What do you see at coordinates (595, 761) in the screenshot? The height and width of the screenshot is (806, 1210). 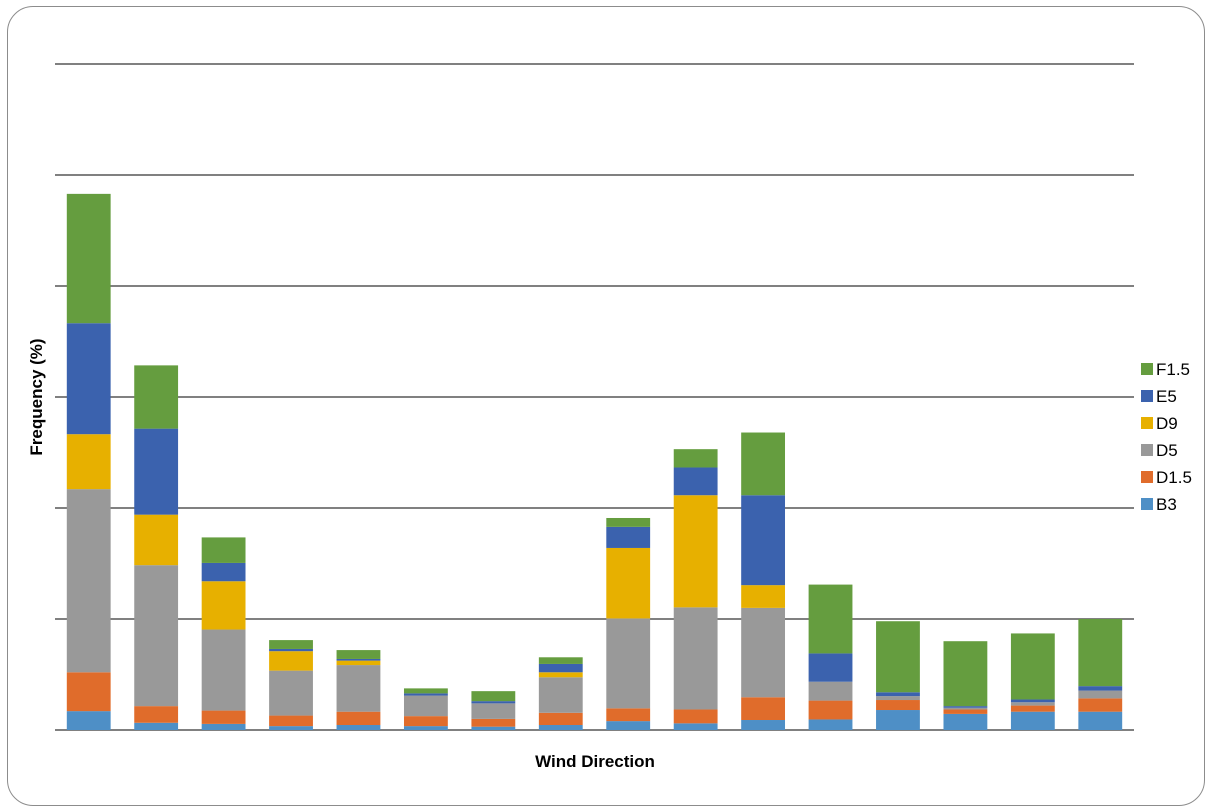 I see `x-axis-title: Wind Direction` at bounding box center [595, 761].